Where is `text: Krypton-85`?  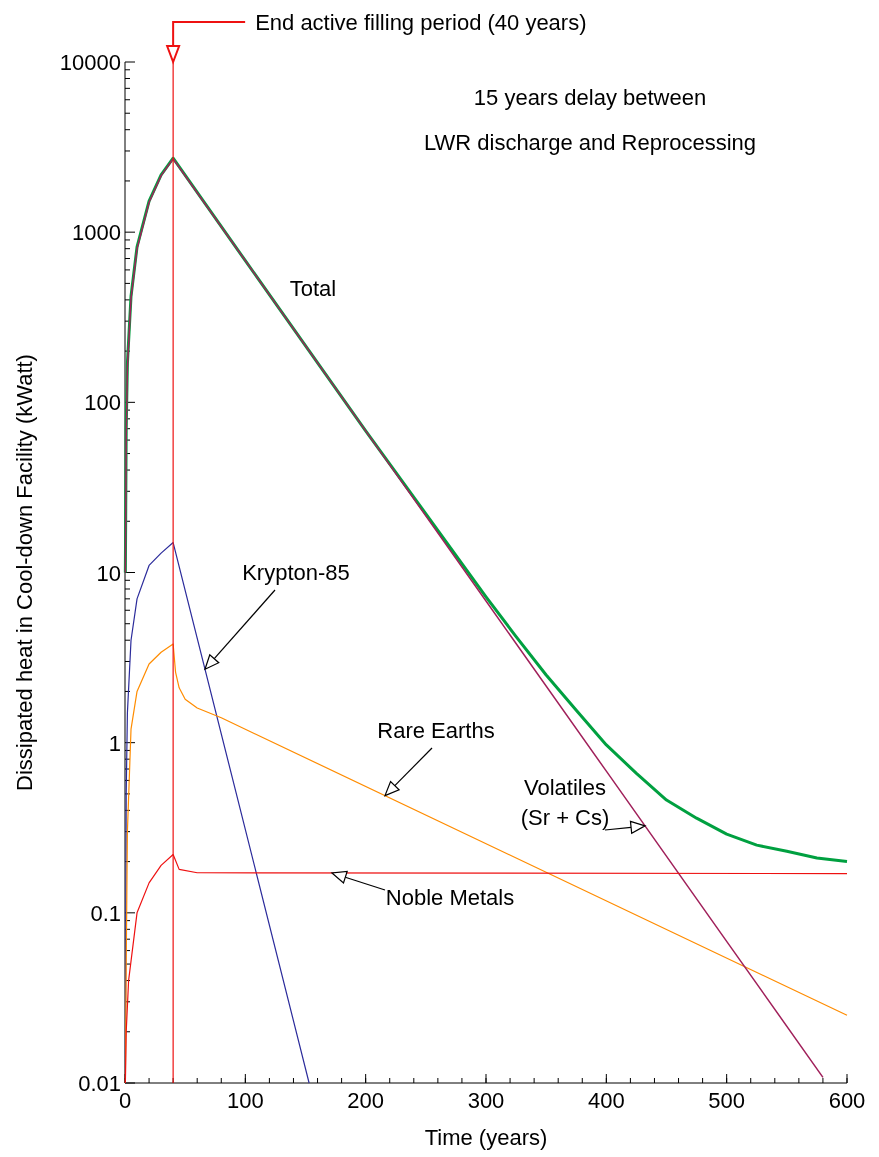
text: Krypton-85 is located at coordinates (296, 572).